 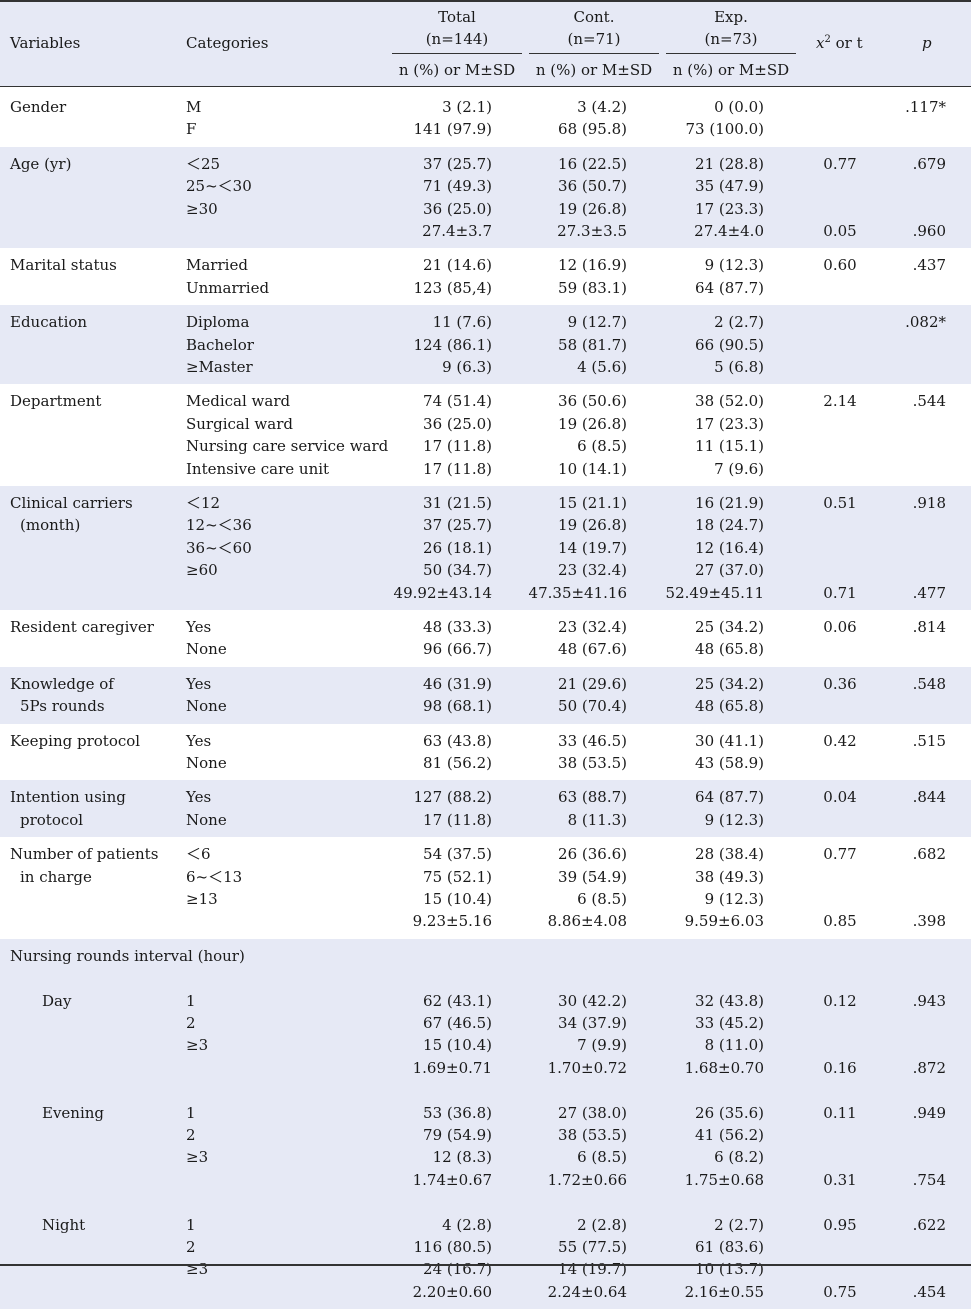 What do you see at coordinates (594, 53) in the screenshot?
I see `cont-underline` at bounding box center [594, 53].